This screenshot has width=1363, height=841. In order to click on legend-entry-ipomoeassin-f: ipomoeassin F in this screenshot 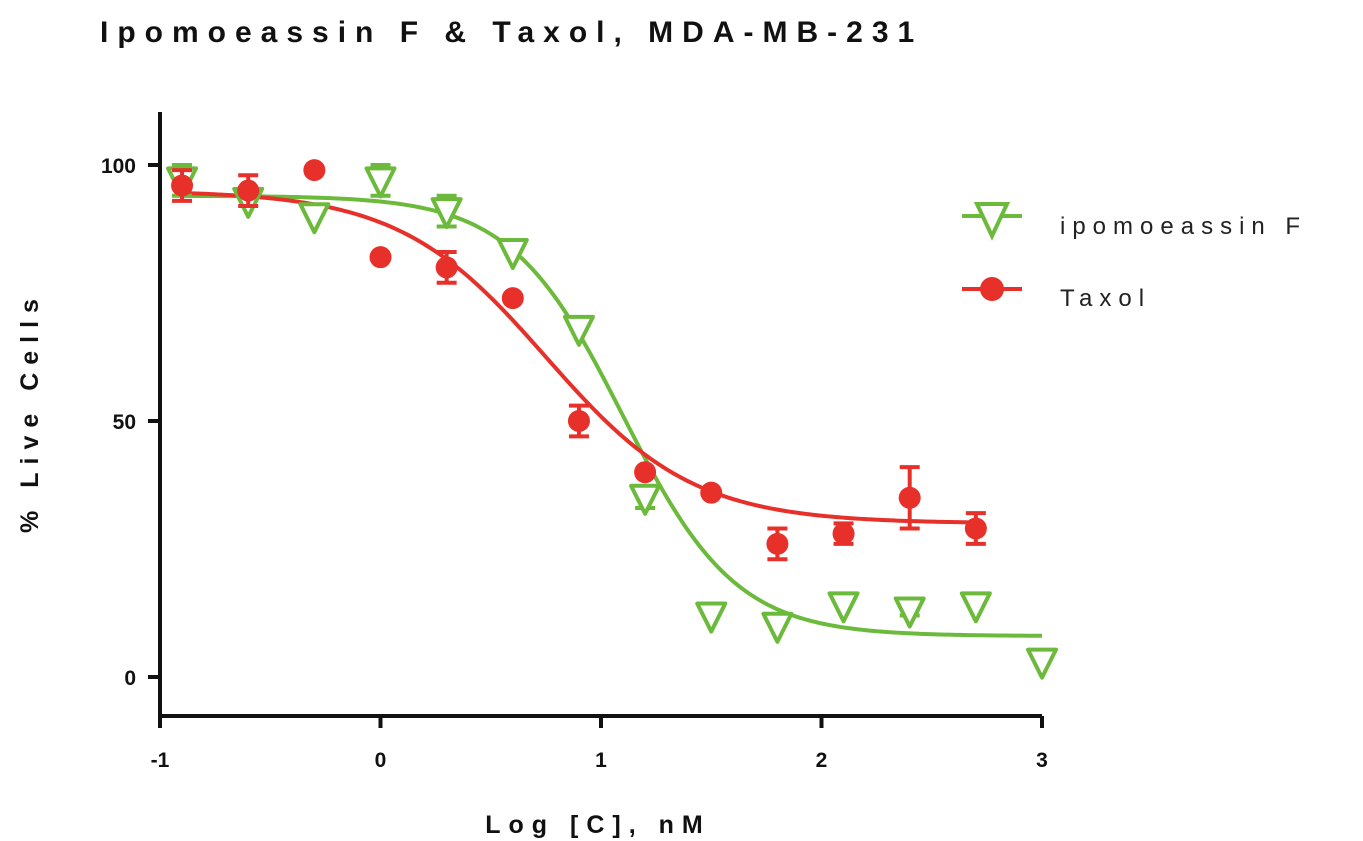, I will do `click(1134, 221)`.